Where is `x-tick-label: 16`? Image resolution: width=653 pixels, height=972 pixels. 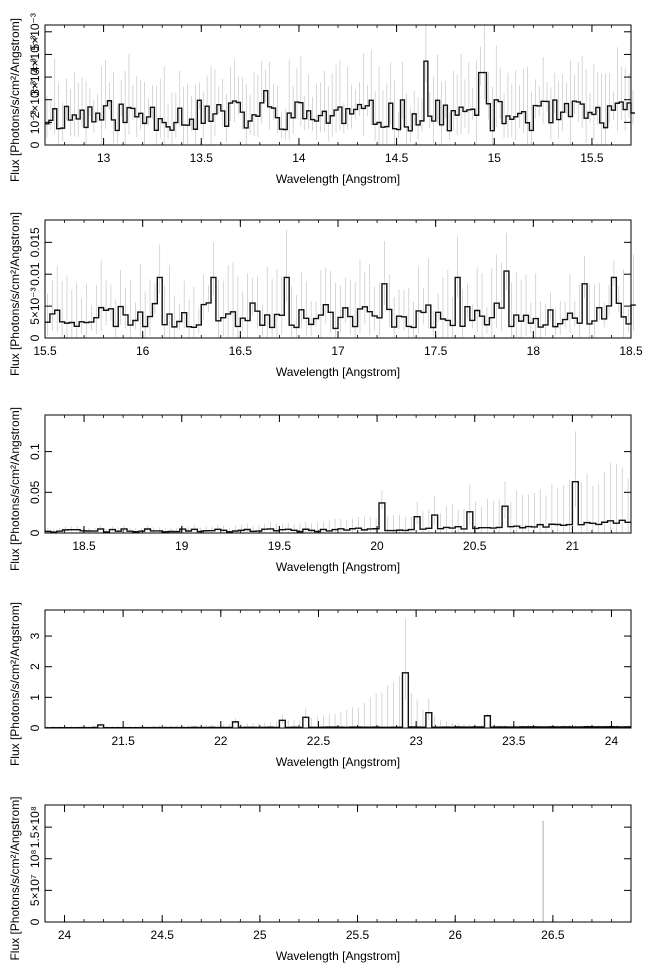
x-tick-label: 16 is located at coordinates (143, 351).